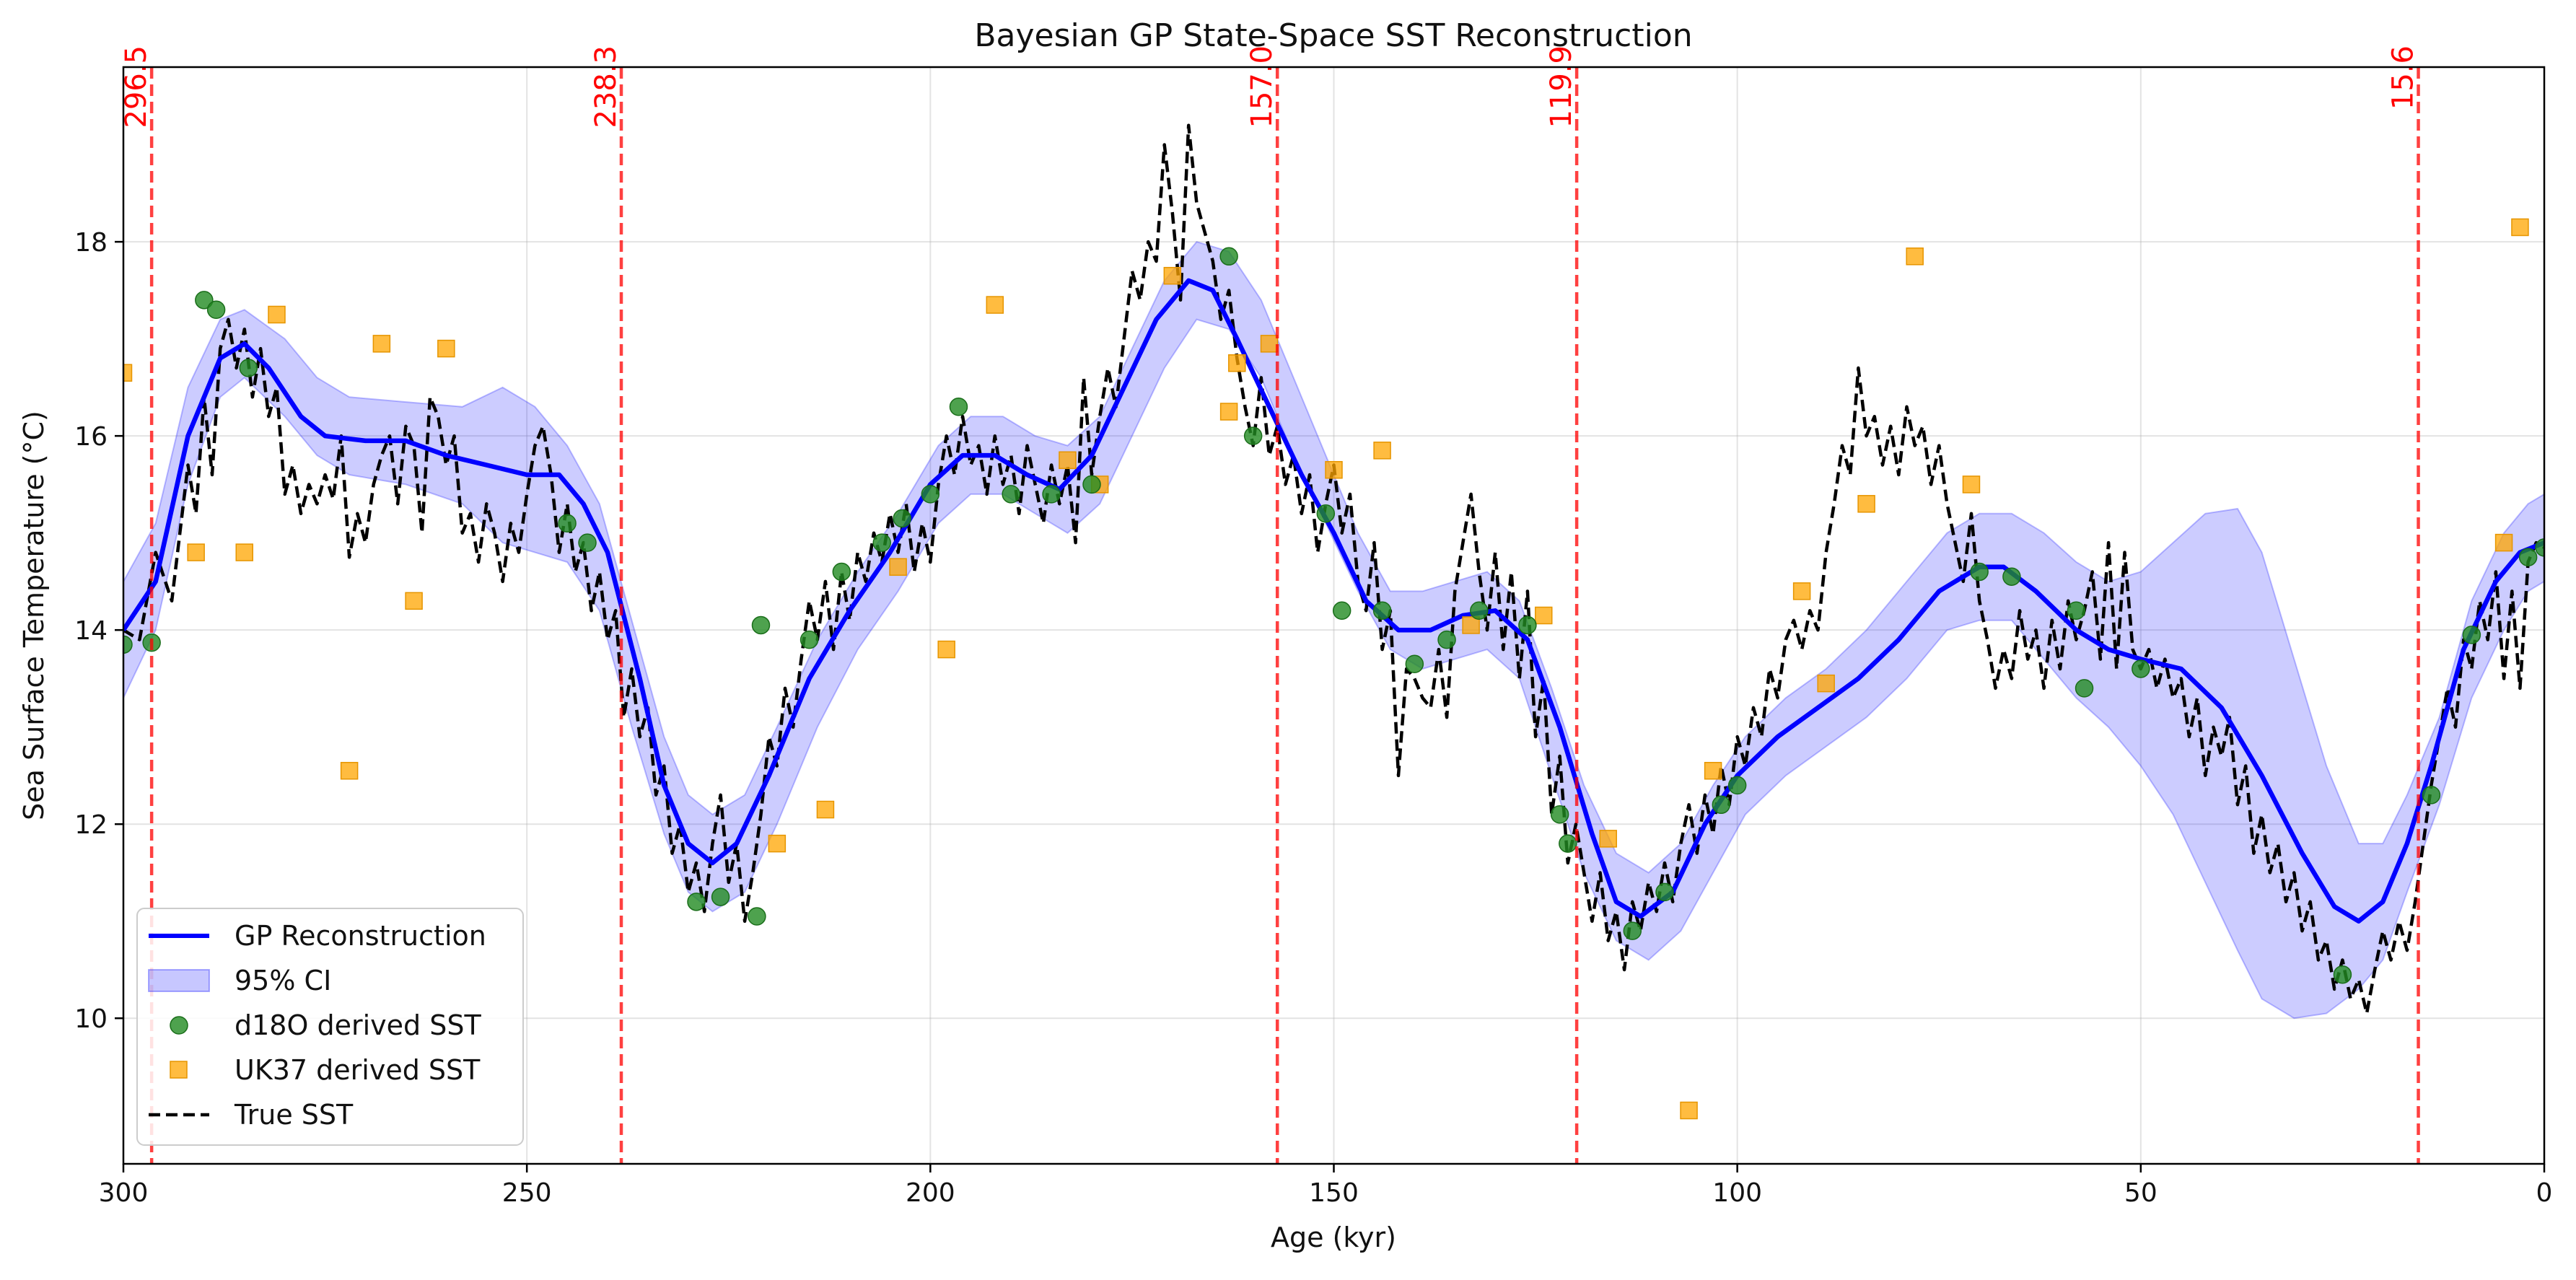 The image size is (2576, 1280). Describe the element at coordinates (606, 86) in the screenshot. I see `event-label-1: 238.3` at that location.